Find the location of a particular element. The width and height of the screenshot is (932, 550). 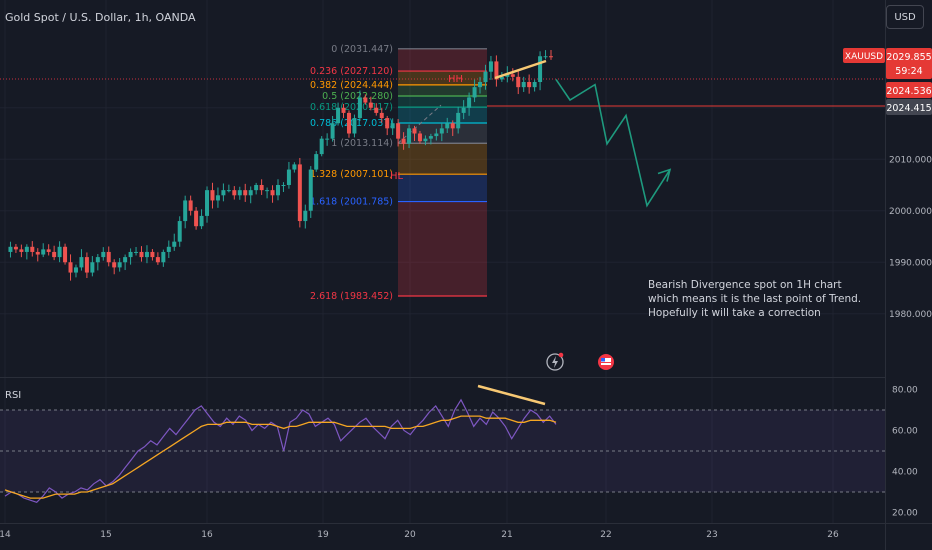

level-price-1: 2024.536 is located at coordinates (908, 91).